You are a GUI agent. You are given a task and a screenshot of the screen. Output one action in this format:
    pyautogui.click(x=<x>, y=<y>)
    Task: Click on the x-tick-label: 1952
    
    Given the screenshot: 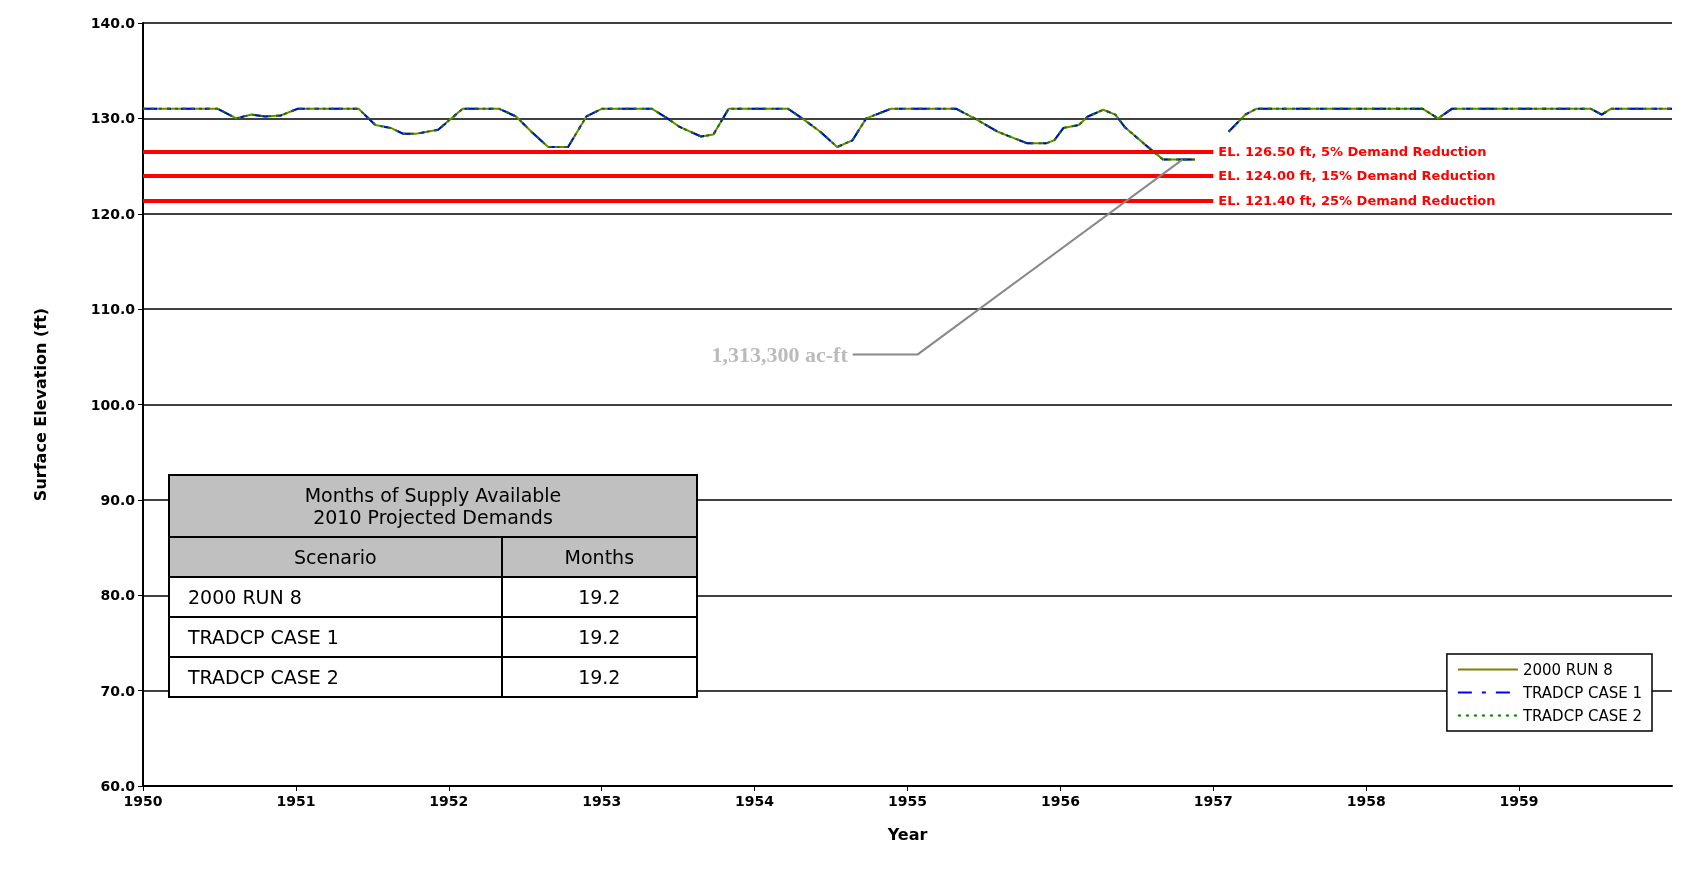 What is the action you would take?
    pyautogui.click(x=449, y=801)
    